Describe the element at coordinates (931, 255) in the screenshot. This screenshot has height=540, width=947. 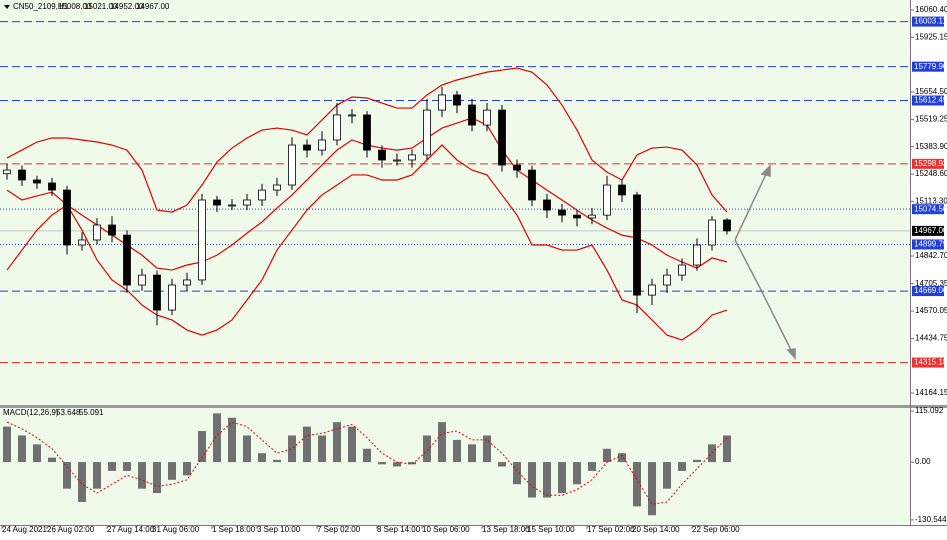
I see `y-tick-label: 14842.70` at that location.